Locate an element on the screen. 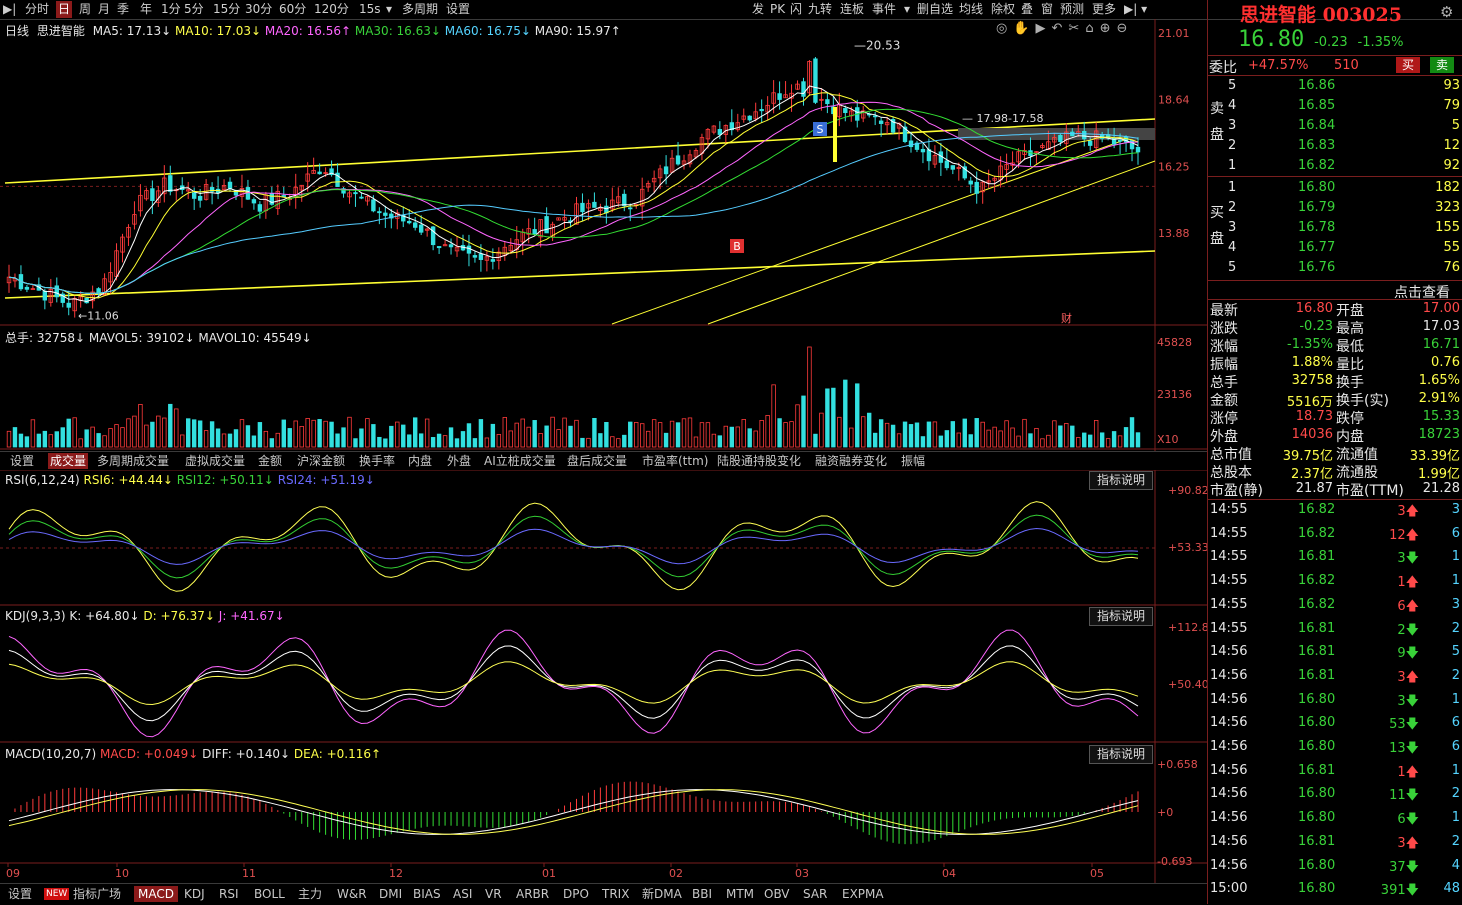 The width and height of the screenshot is (1462, 905). period-tab-14: 设置 is located at coordinates (458, 9).